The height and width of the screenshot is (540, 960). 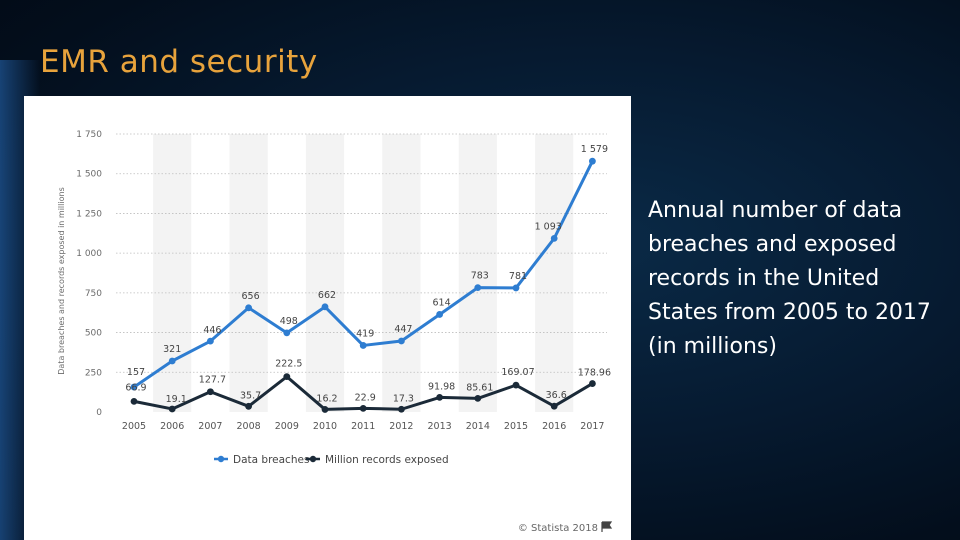 I want to click on data-label-data-breaches: 1 093, so click(x=548, y=226).